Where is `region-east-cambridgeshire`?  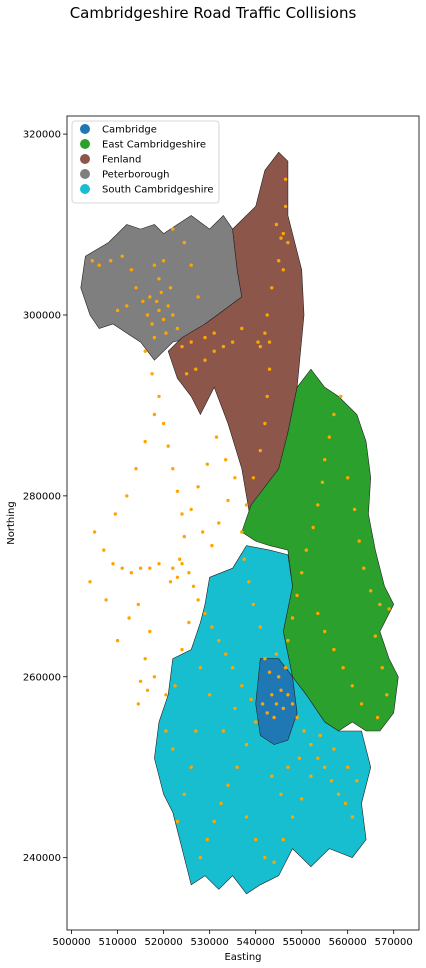 region-east-cambridgeshire is located at coordinates (320, 550).